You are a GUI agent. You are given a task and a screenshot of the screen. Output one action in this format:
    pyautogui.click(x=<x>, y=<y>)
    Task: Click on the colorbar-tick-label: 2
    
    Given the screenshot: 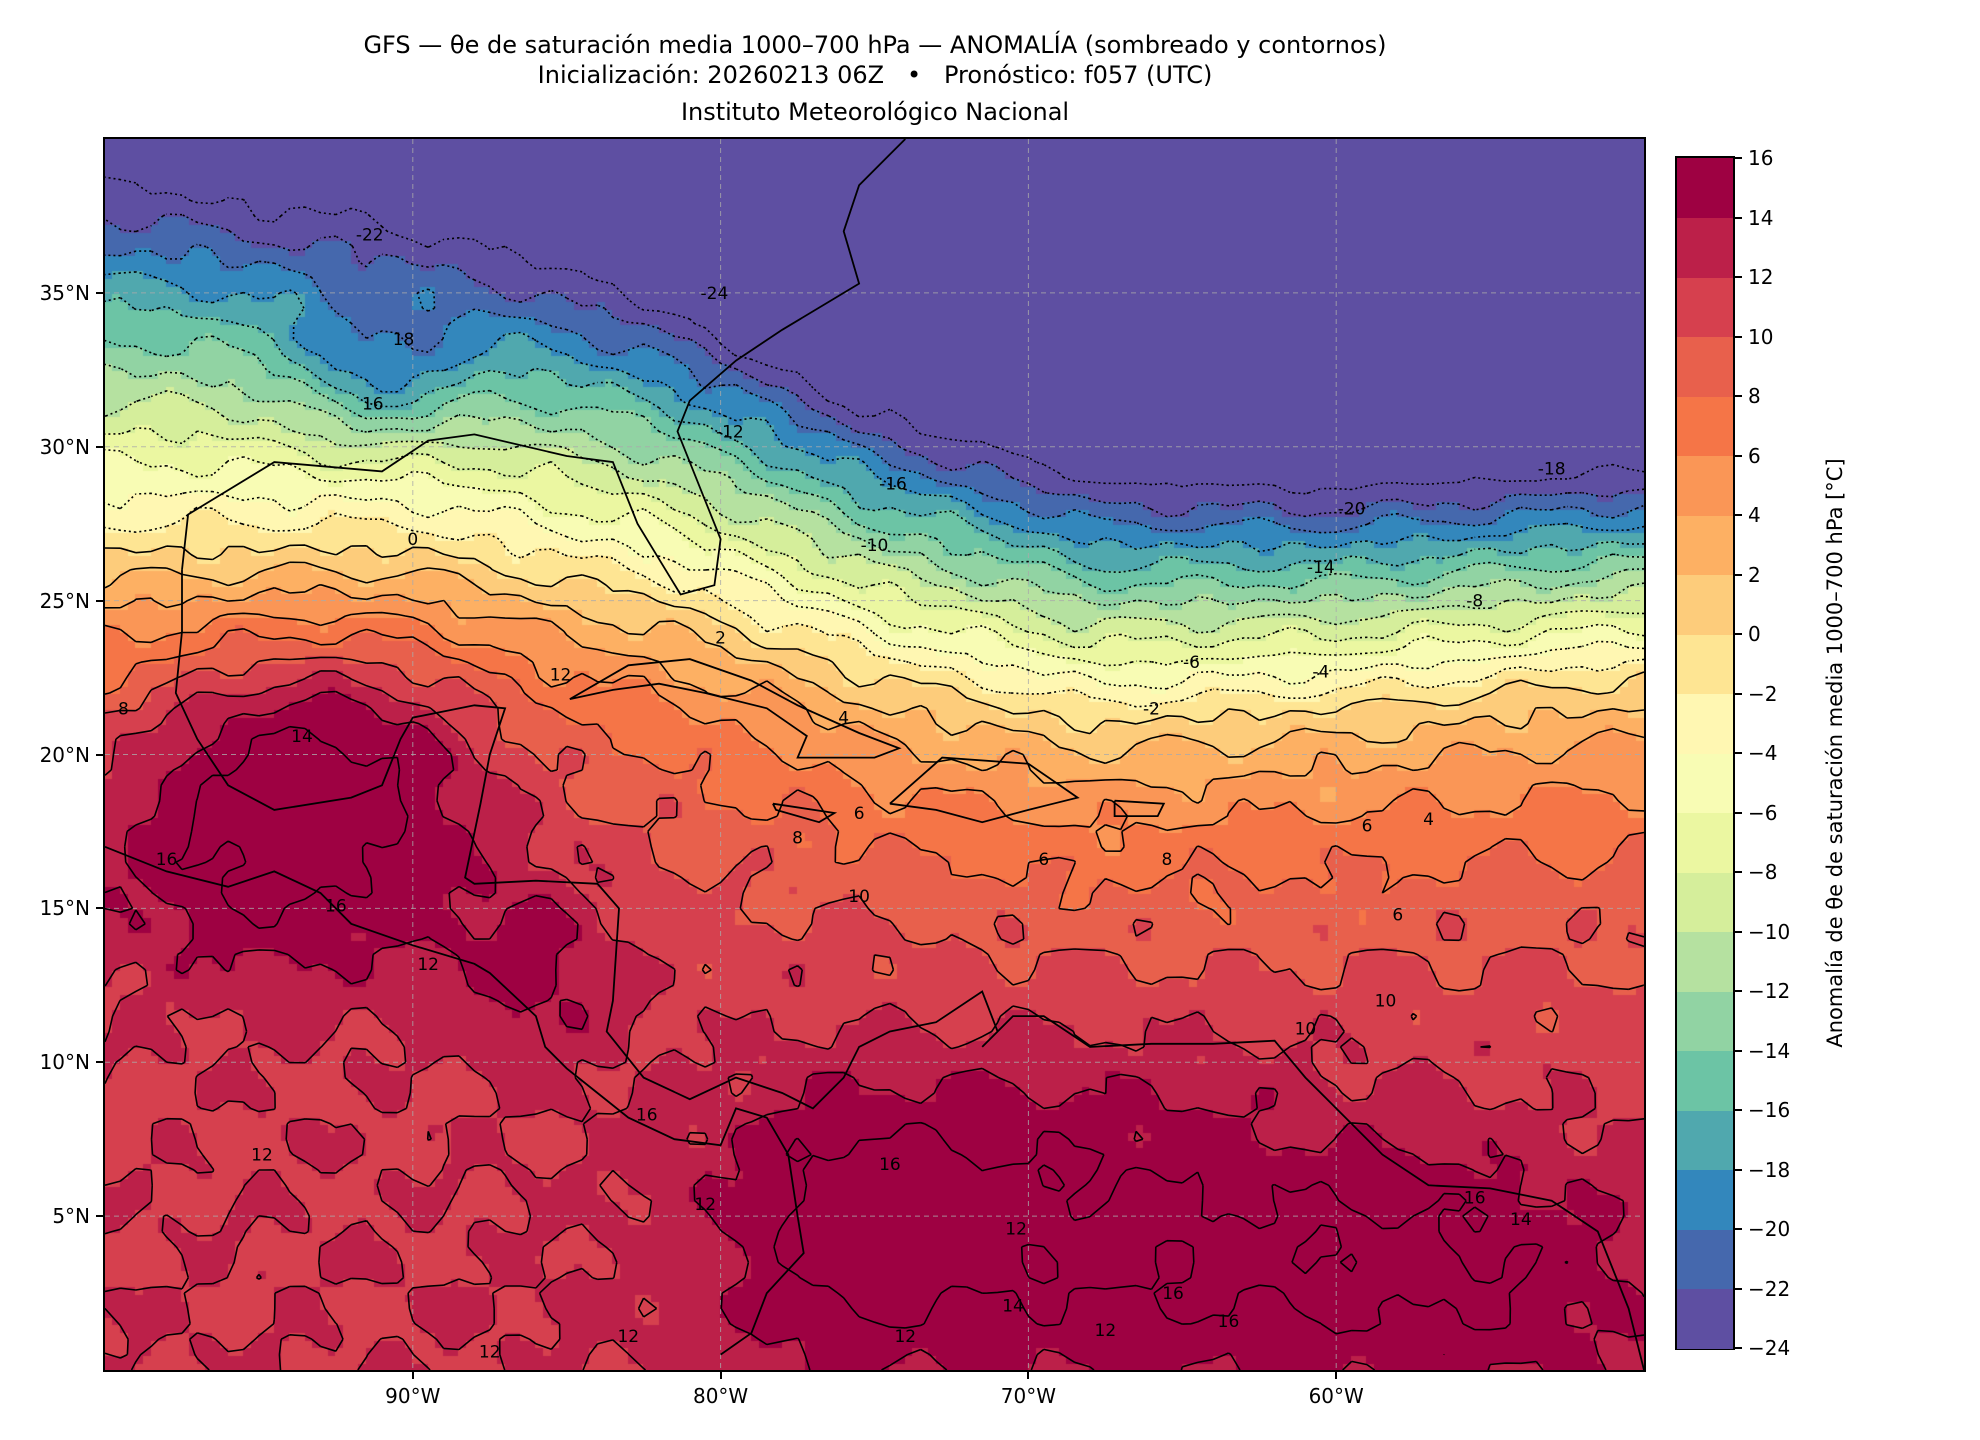 What is the action you would take?
    pyautogui.click(x=1754, y=574)
    